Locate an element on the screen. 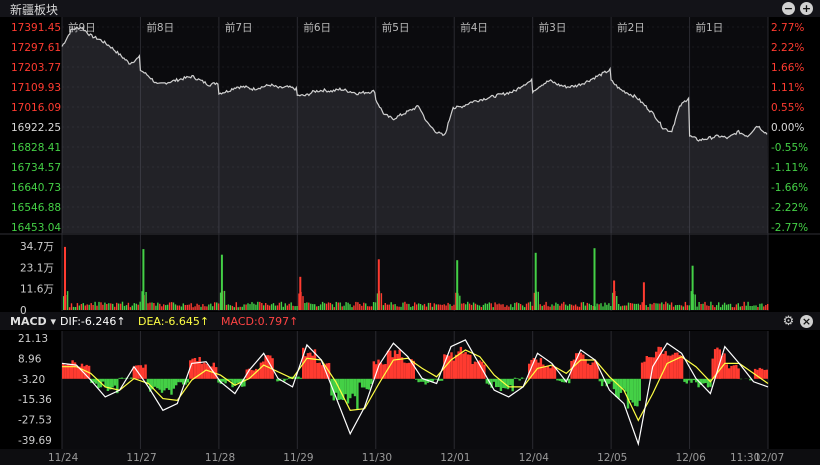  macd-value: MACD:0.797↑ is located at coordinates (260, 321).